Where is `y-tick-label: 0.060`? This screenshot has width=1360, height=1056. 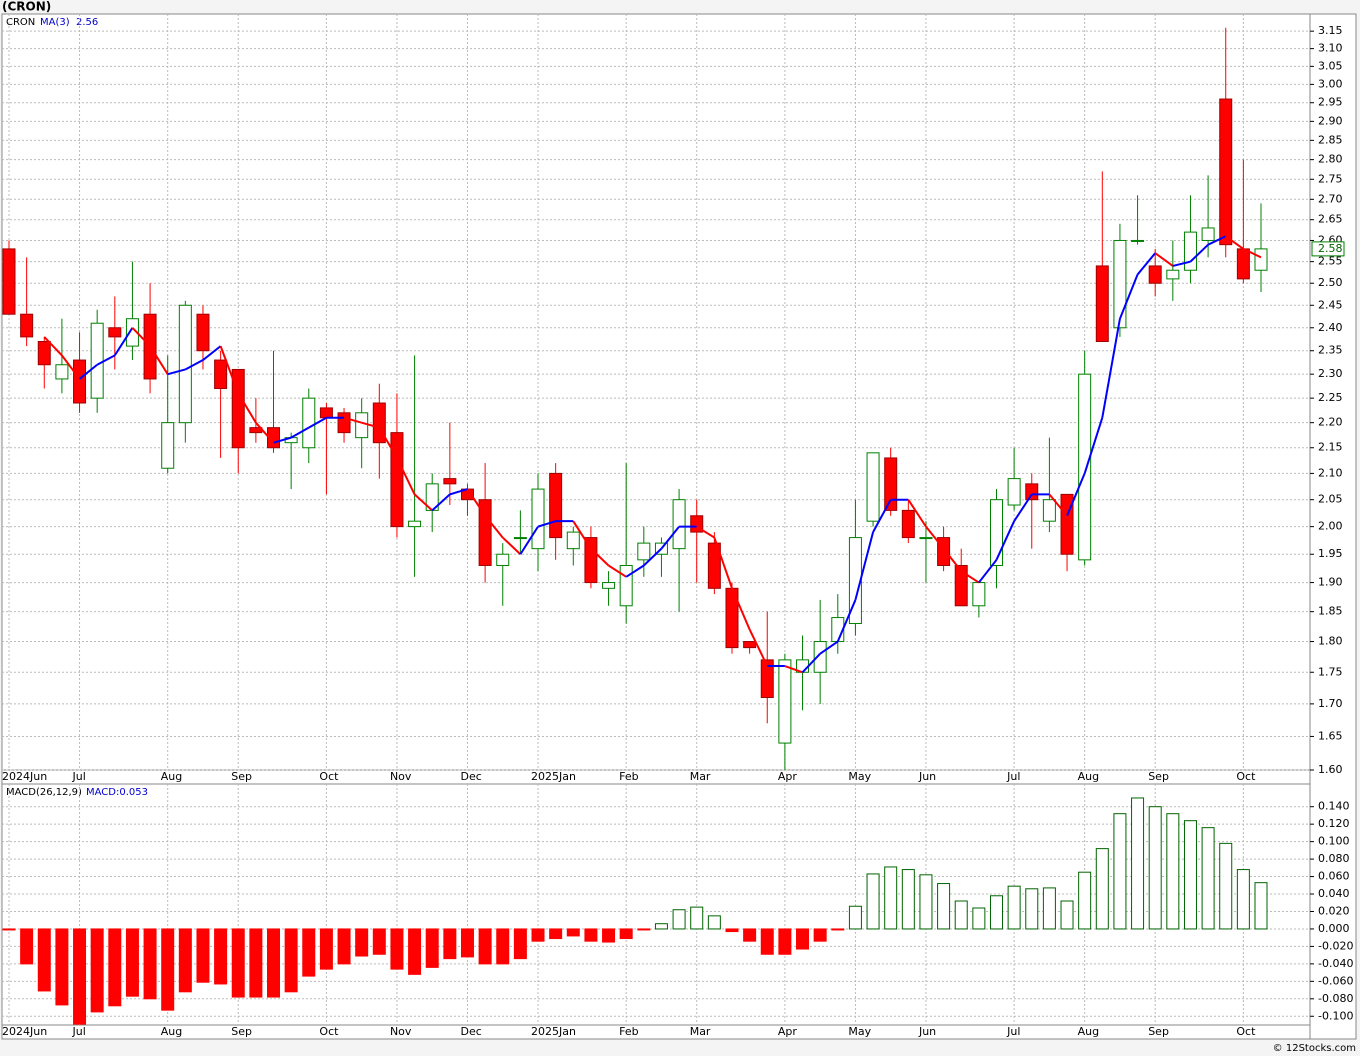 y-tick-label: 0.060 is located at coordinates (1334, 876).